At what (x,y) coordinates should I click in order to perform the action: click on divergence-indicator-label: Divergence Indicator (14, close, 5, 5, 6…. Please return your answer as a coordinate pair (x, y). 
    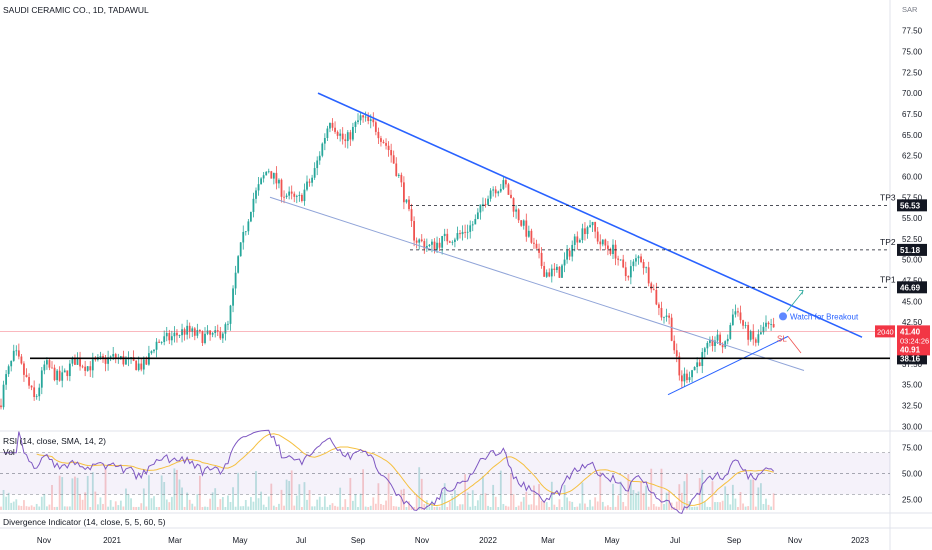
    Looking at the image, I should click on (84, 522).